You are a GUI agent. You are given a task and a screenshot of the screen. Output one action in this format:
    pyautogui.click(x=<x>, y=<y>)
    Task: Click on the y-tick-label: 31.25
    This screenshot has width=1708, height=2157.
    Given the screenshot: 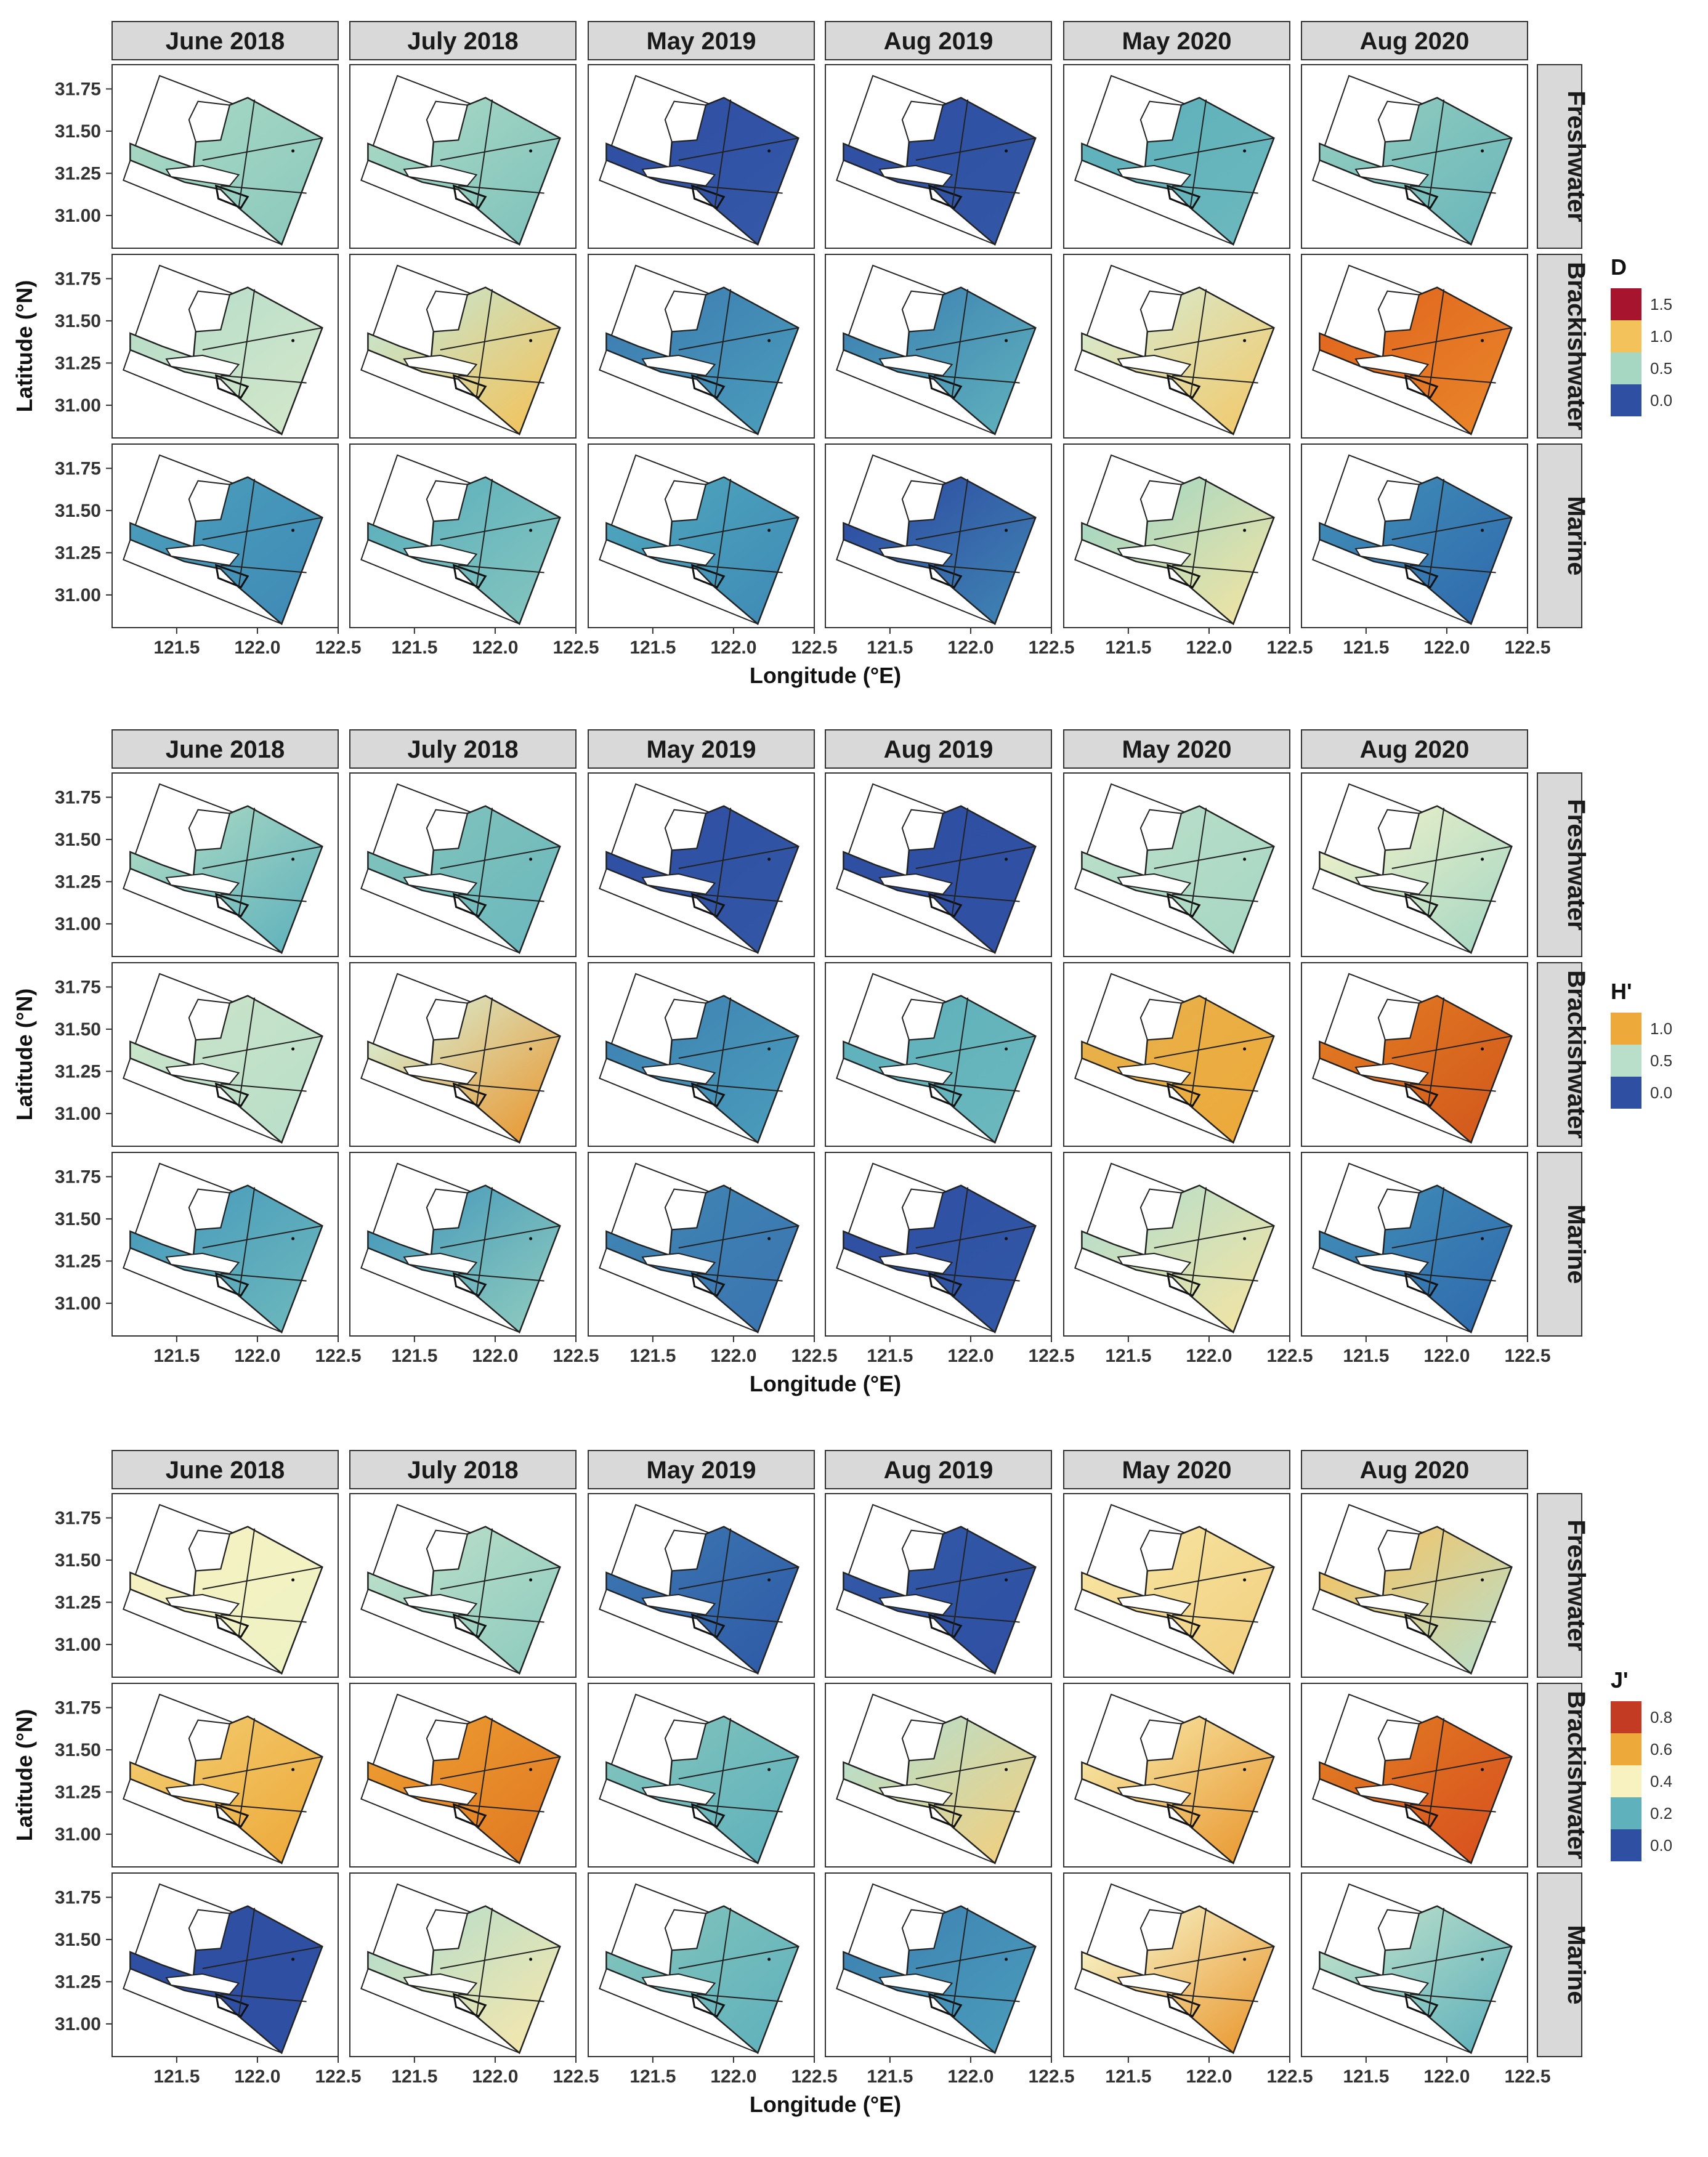 What is the action you would take?
    pyautogui.click(x=78, y=553)
    